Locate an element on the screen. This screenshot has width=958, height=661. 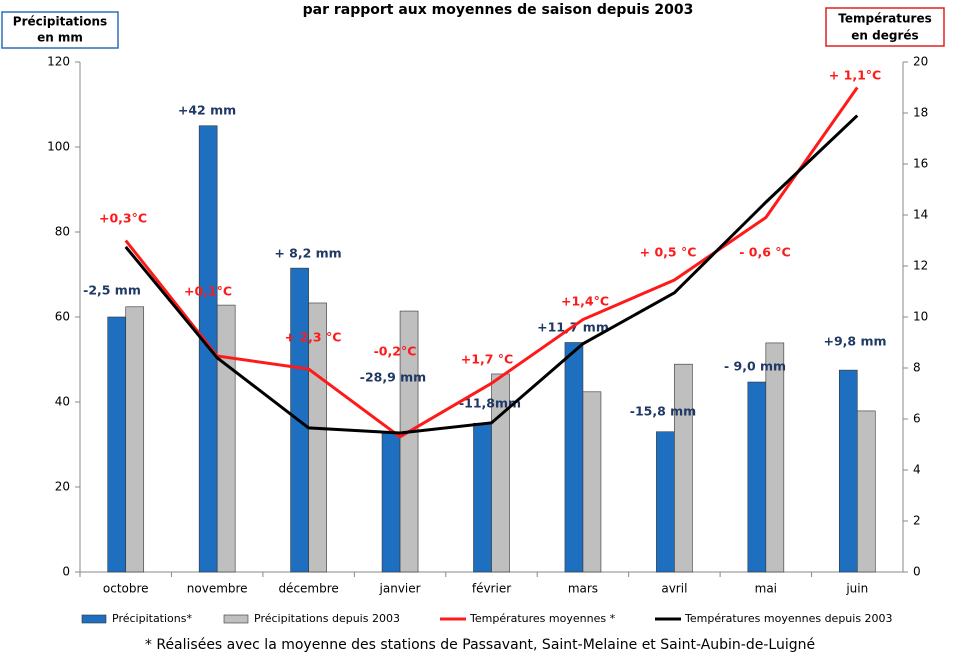
x-tick-label: décembre is located at coordinates (308, 589).